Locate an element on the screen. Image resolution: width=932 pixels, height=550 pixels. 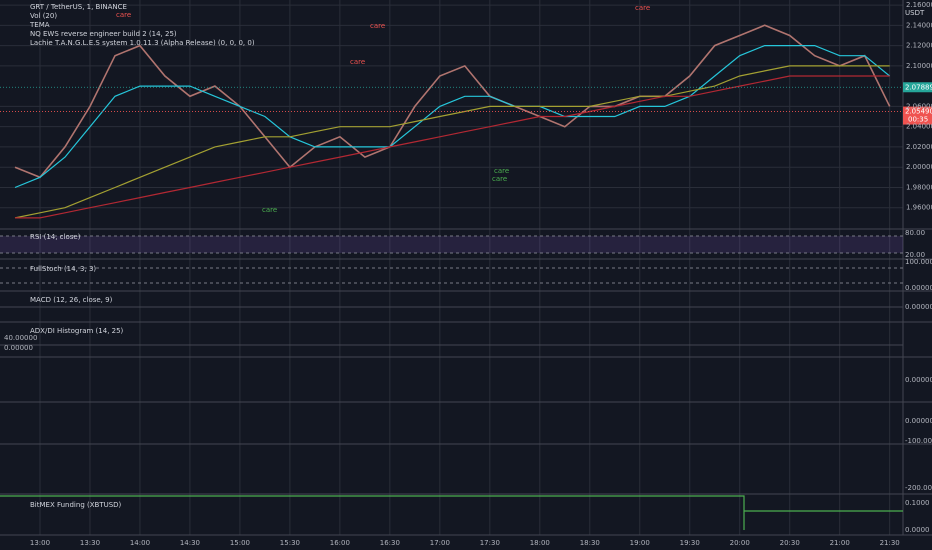
funding-line is located at coordinates (451, 512).